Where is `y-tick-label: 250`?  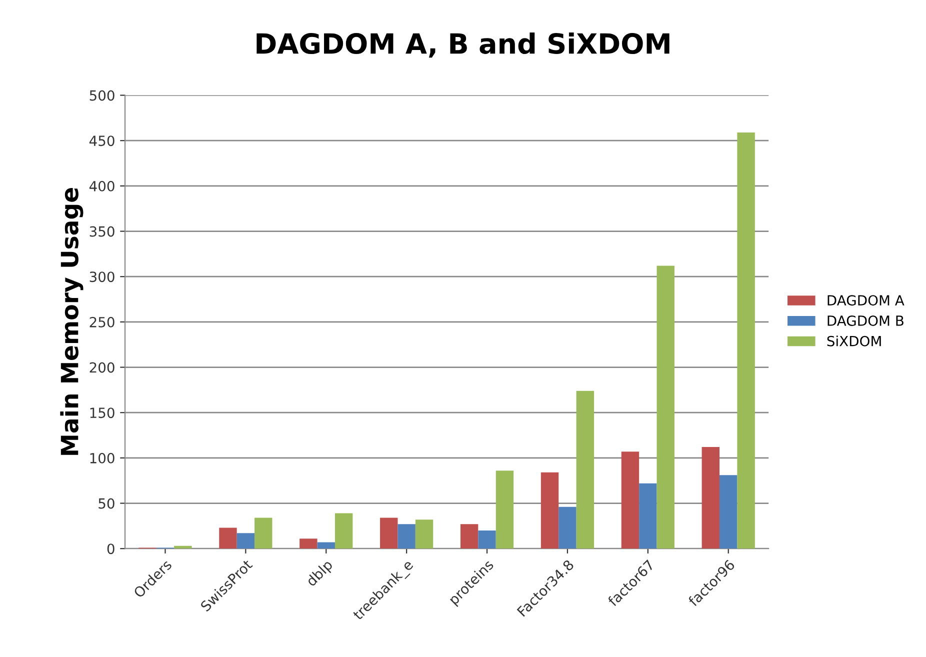
y-tick-label: 250 is located at coordinates (102, 322).